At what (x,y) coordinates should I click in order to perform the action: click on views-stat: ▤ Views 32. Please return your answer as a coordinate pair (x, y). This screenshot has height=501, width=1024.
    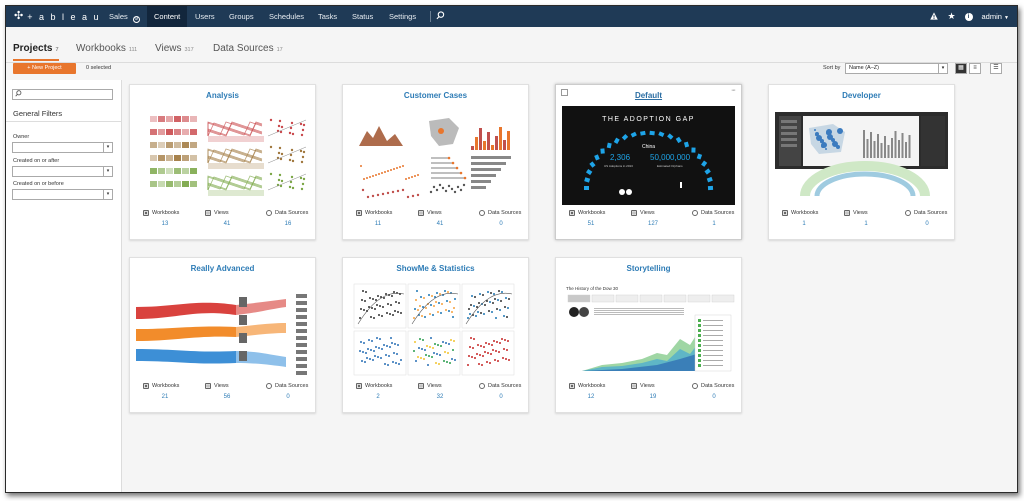
    Looking at the image, I should click on (448, 391).